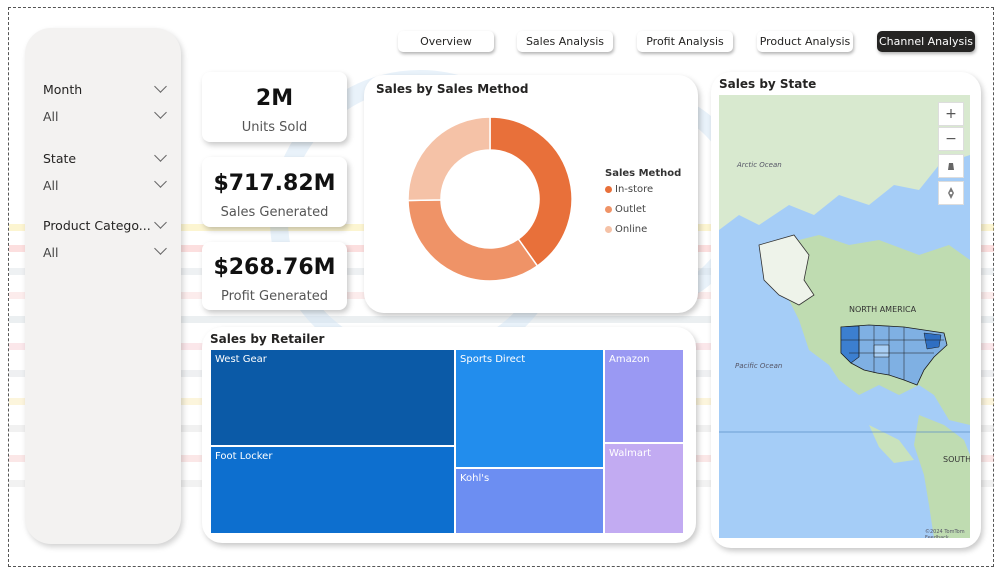 This screenshot has height=575, width=1000. I want to click on tilt-icon, so click(951, 166).